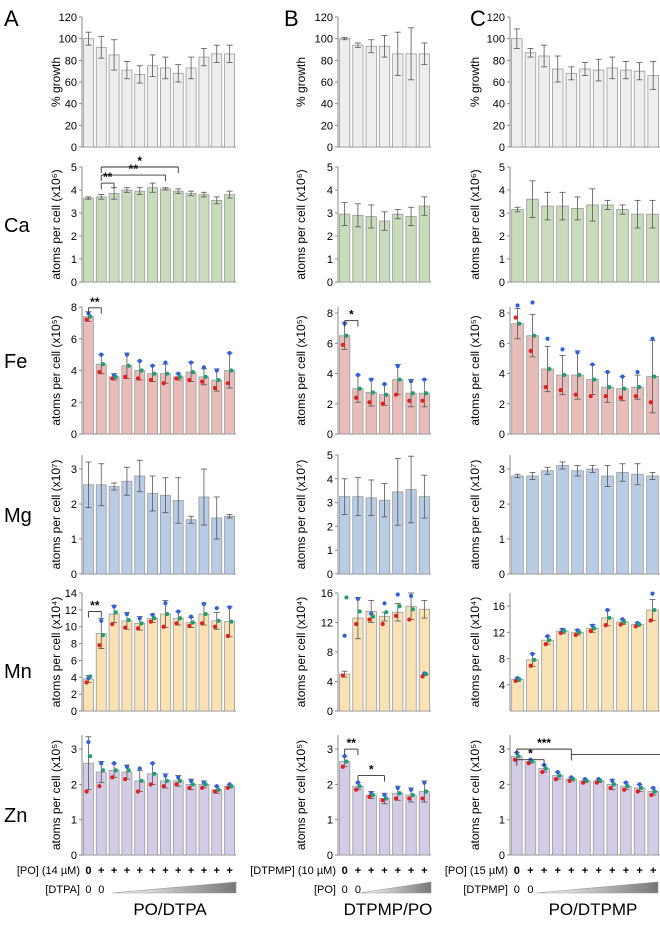  What do you see at coordinates (330, 821) in the screenshot?
I see `y-tick-label: 1` at bounding box center [330, 821].